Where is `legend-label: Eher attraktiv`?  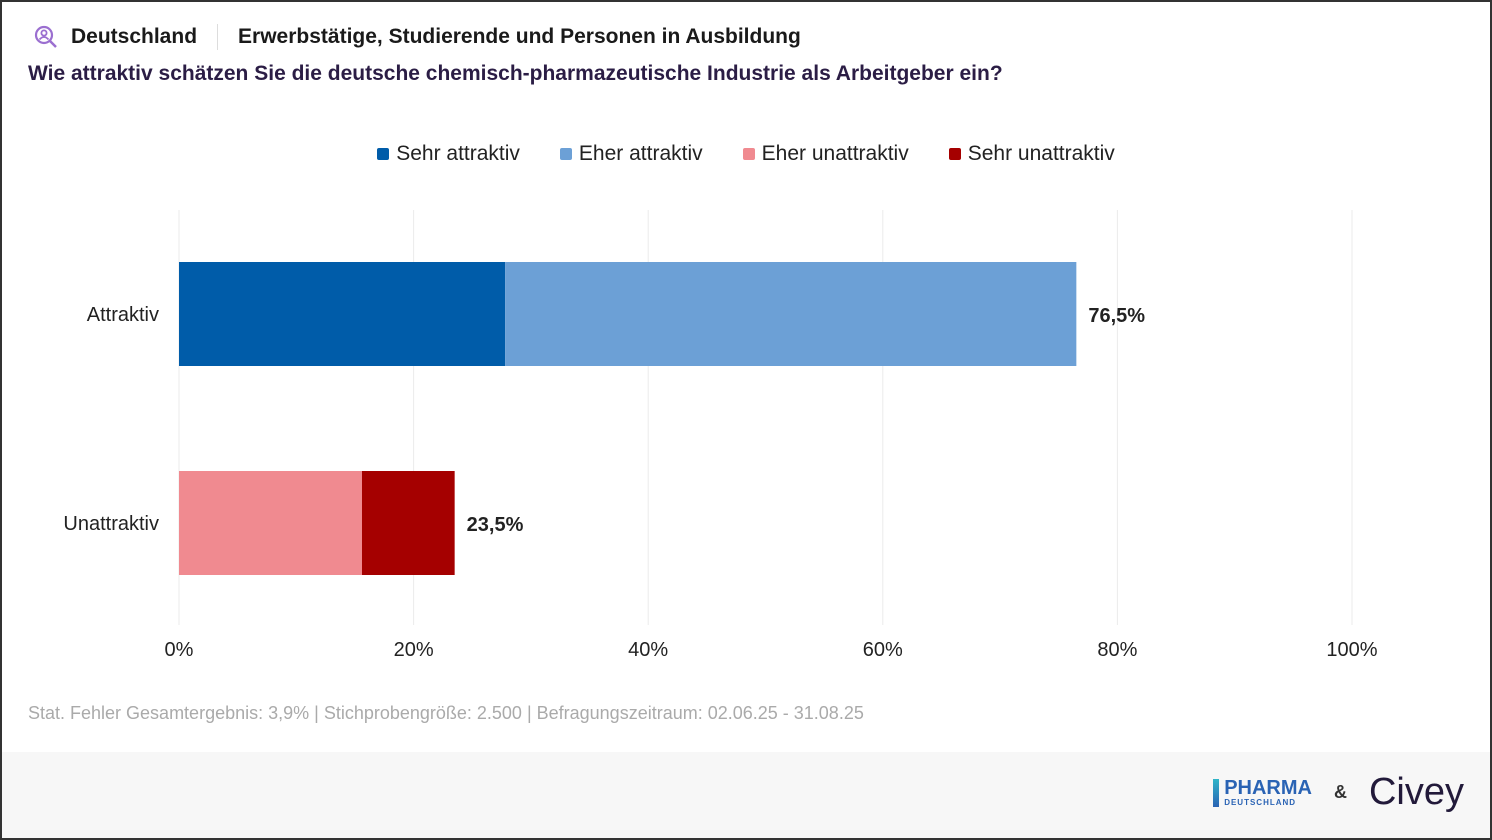 legend-label: Eher attraktiv is located at coordinates (640, 153).